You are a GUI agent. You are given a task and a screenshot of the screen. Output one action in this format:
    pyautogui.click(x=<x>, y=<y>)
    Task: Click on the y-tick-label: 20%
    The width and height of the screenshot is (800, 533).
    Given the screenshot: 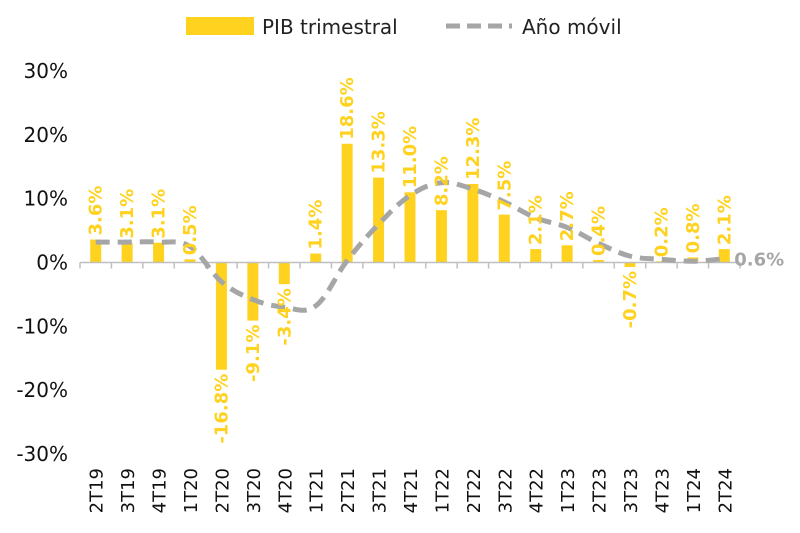 What is the action you would take?
    pyautogui.click(x=46, y=135)
    